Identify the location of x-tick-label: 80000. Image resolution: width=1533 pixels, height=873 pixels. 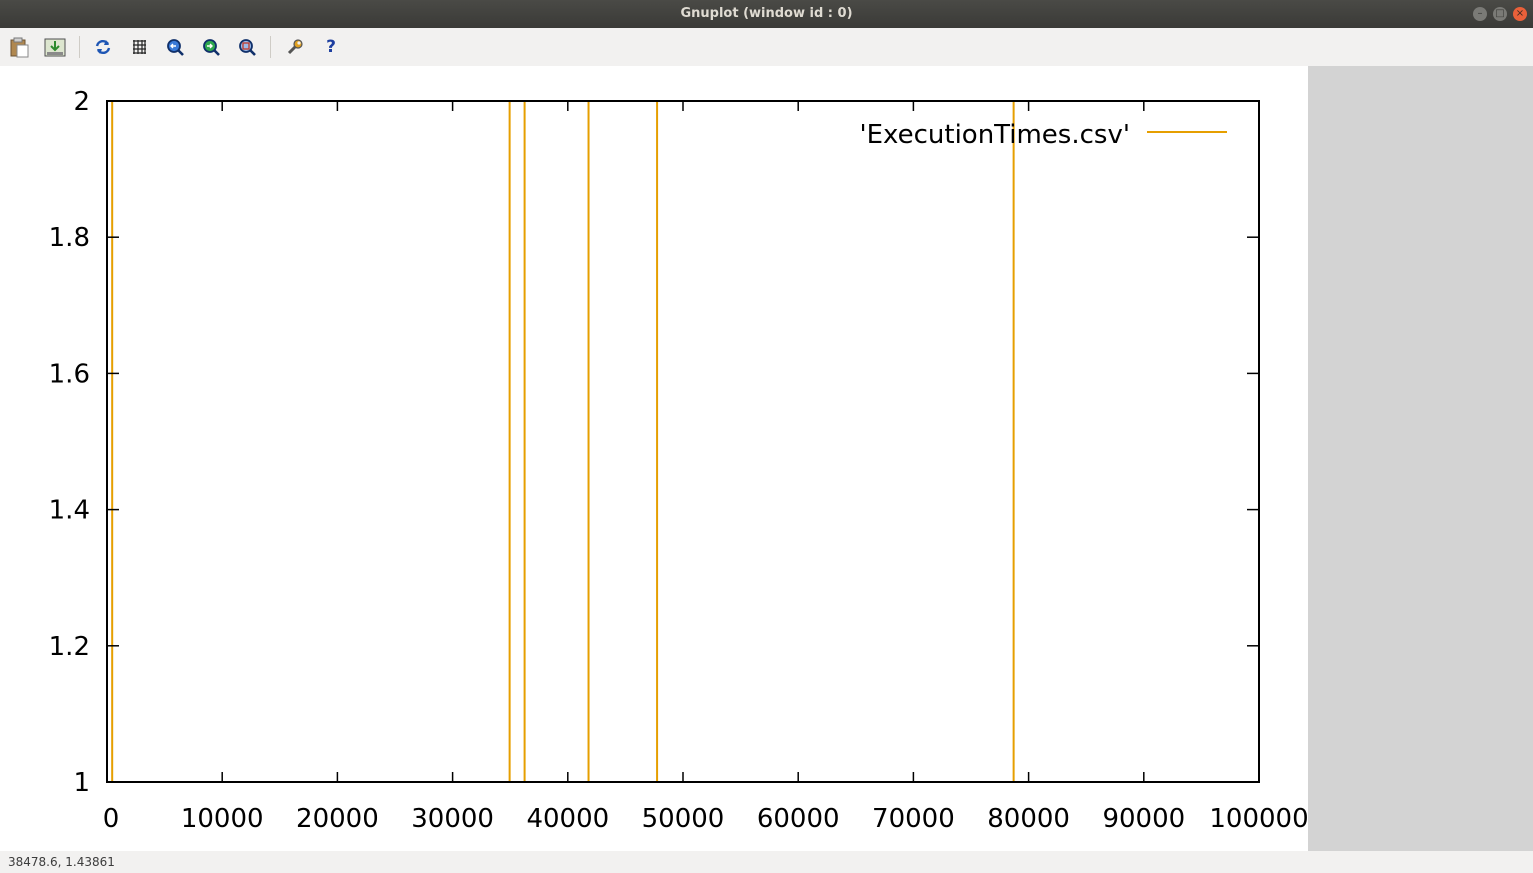
(1028, 819).